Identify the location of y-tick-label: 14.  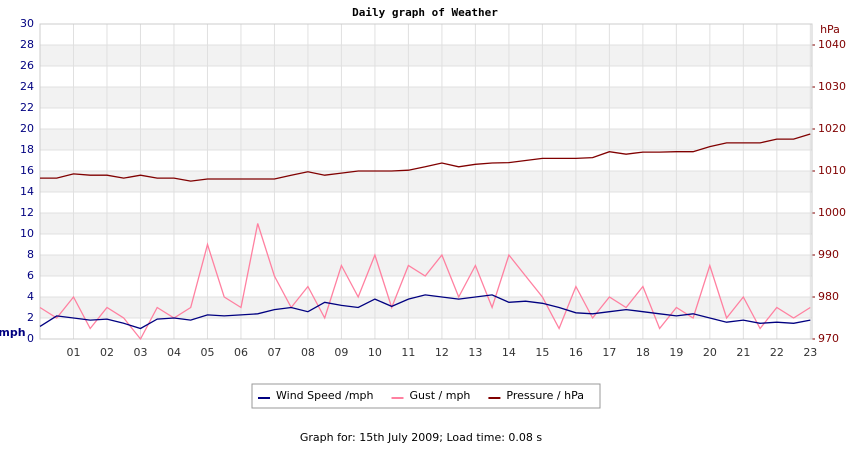
(27, 191).